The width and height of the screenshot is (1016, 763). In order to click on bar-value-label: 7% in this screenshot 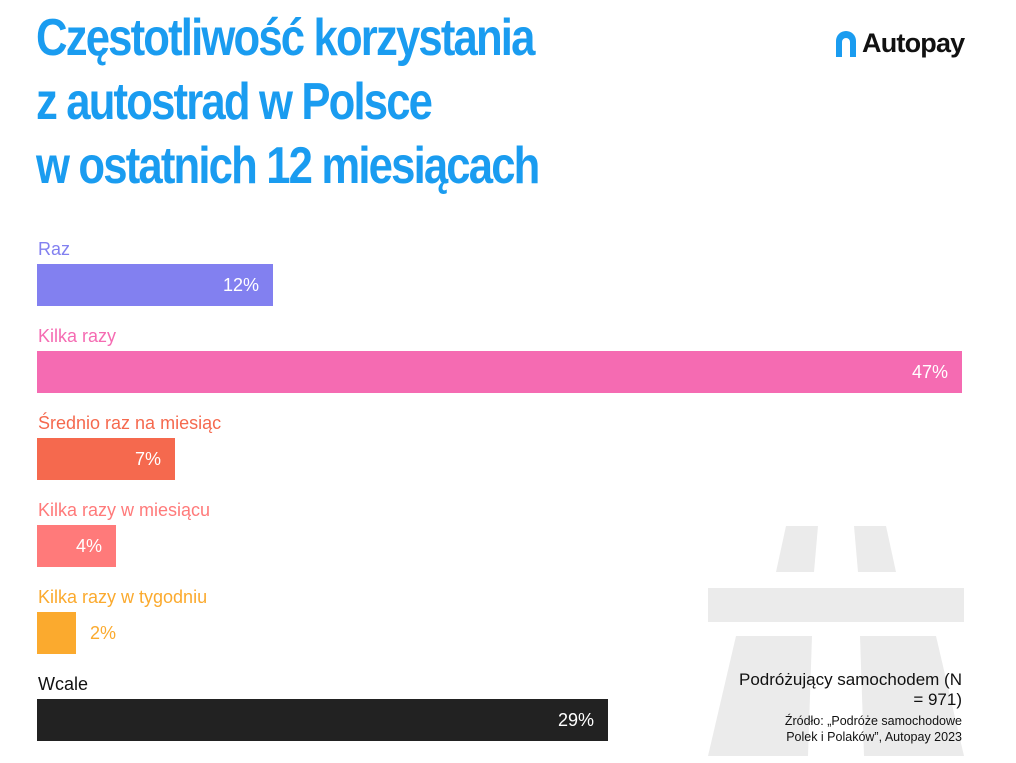, I will do `click(147, 459)`.